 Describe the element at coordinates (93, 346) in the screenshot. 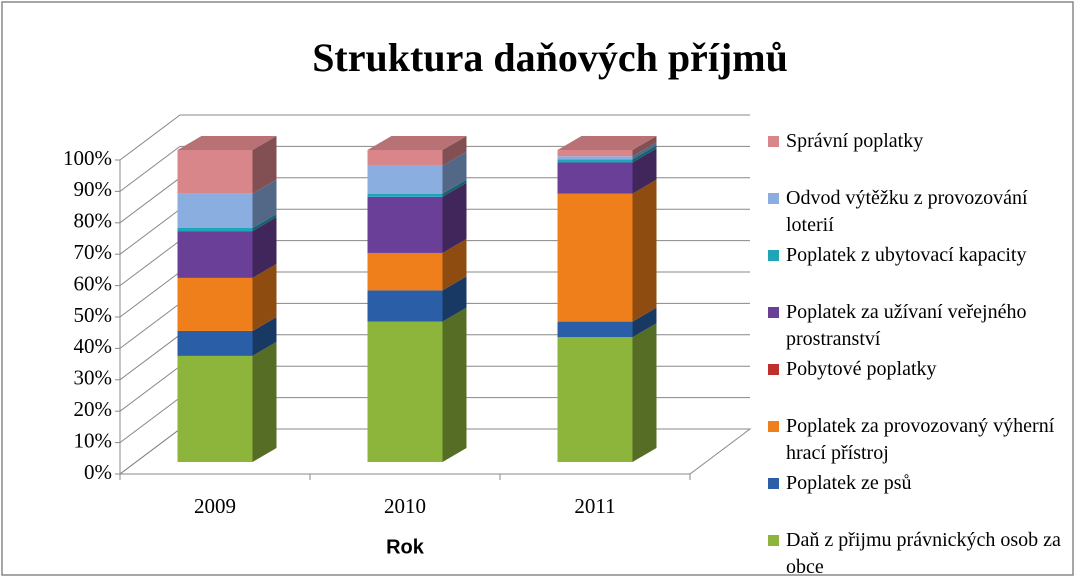

I see `y-tick-label: 40%` at that location.